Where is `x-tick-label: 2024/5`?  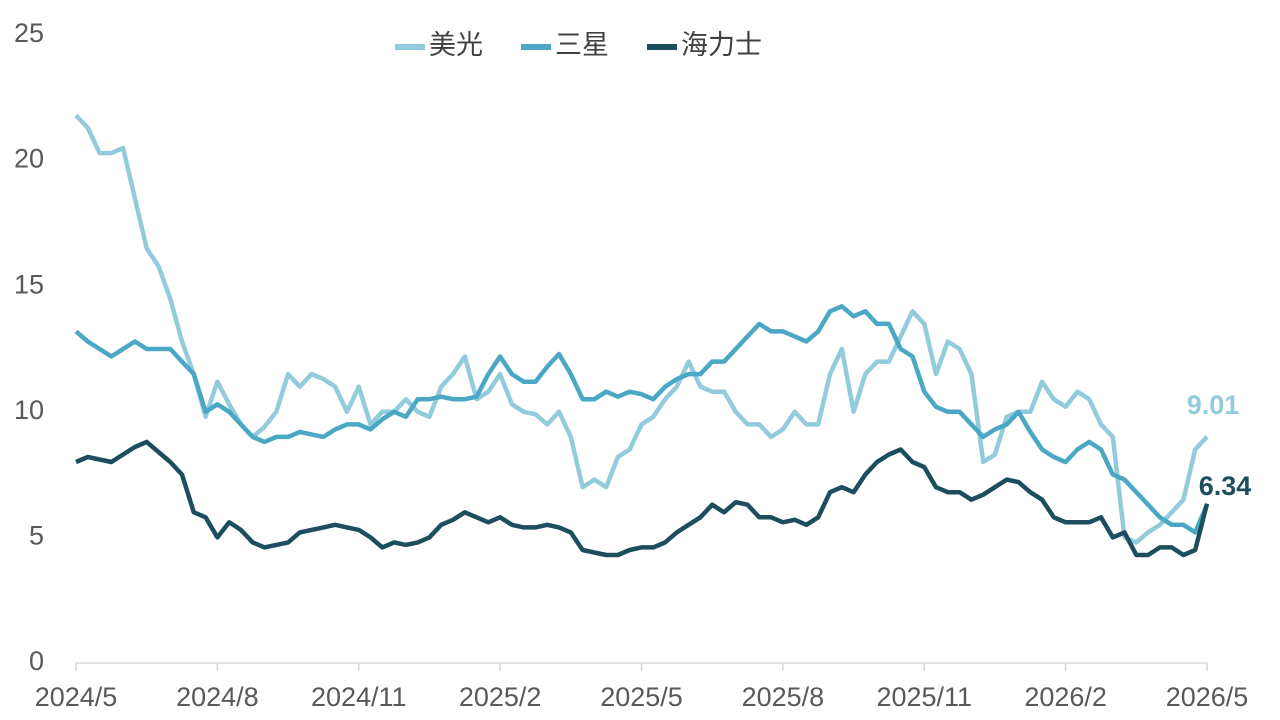 x-tick-label: 2024/5 is located at coordinates (76, 697).